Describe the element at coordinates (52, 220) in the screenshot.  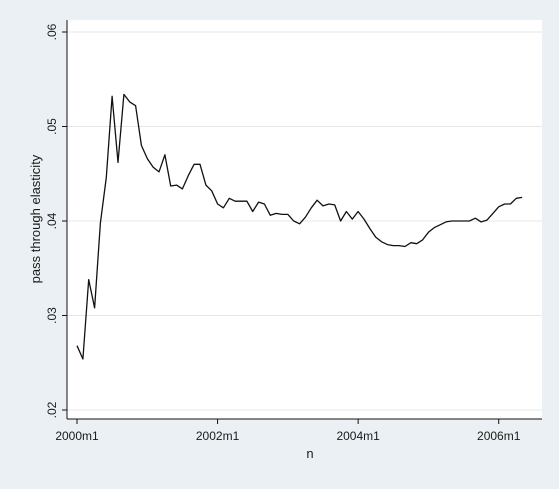
I see `y-tick-label: .04` at that location.